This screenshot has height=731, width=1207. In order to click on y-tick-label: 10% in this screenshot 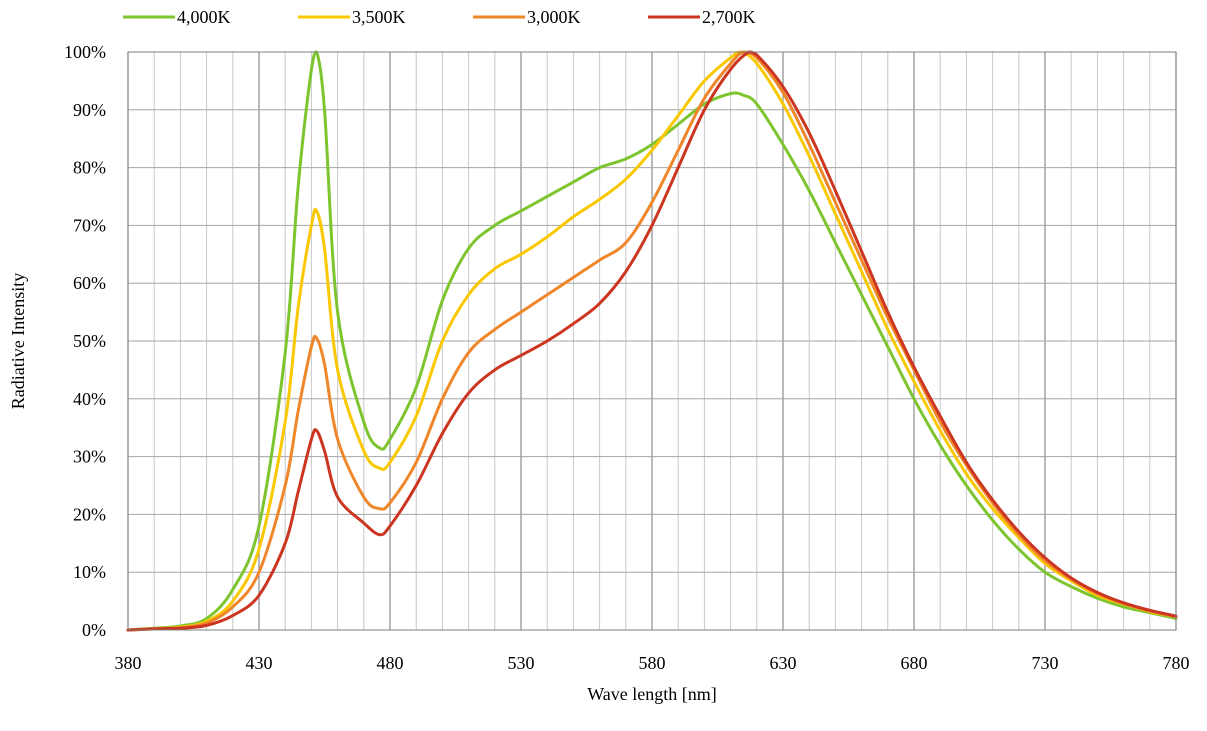, I will do `click(89, 572)`.